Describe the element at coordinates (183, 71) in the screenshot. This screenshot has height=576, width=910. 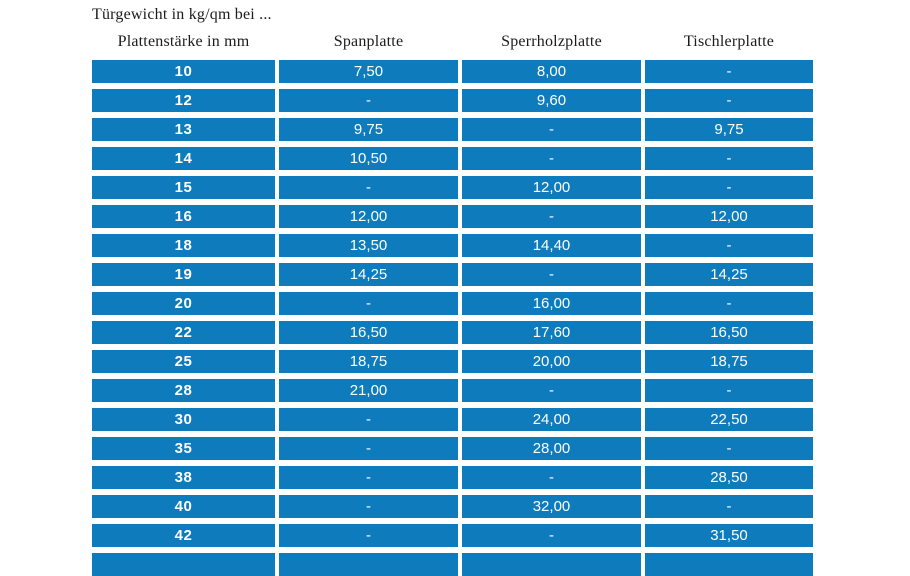
I see `thickness-cell: 10` at that location.